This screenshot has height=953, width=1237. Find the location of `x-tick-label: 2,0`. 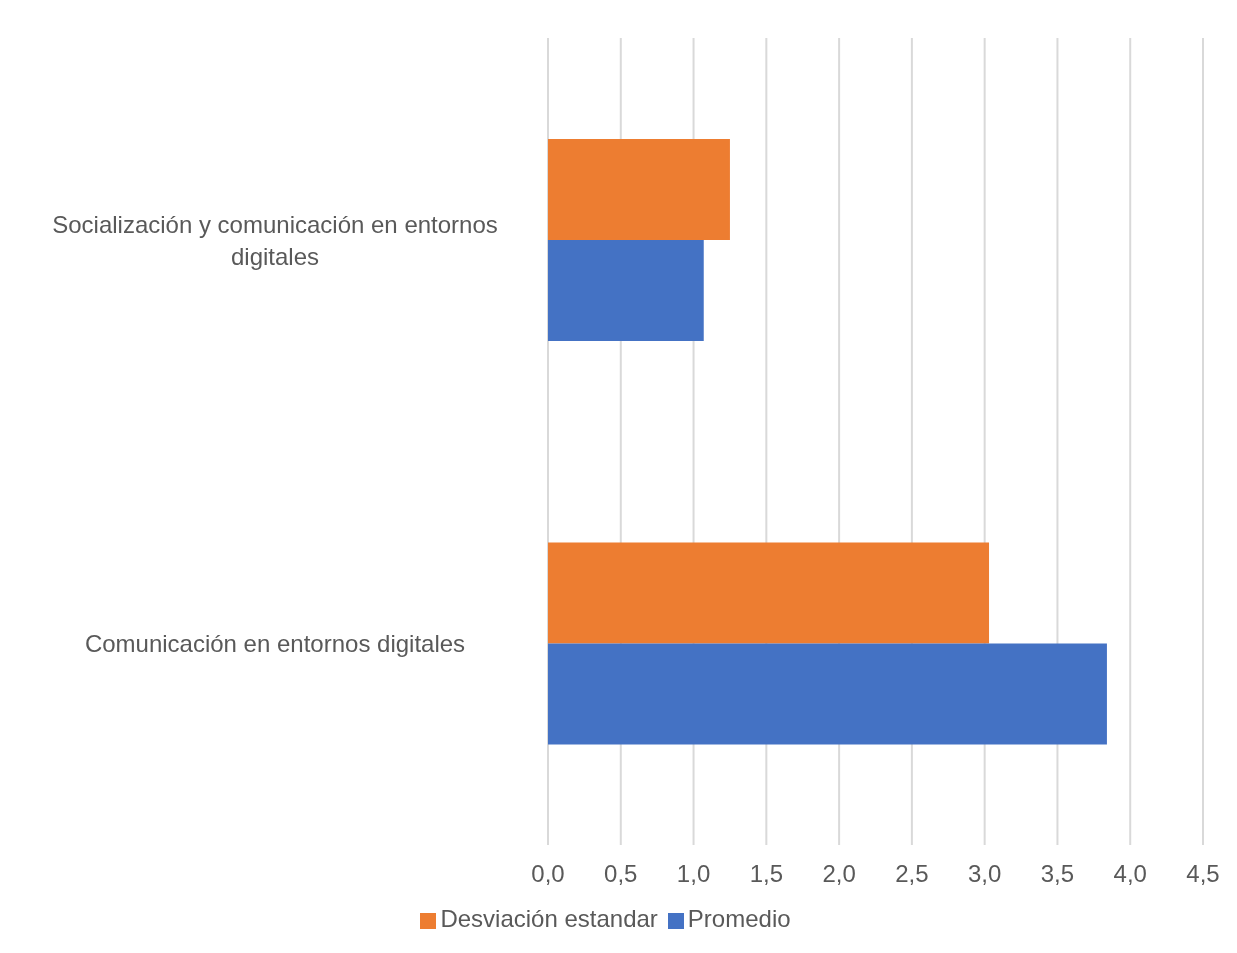

x-tick-label: 2,0 is located at coordinates (839, 874).